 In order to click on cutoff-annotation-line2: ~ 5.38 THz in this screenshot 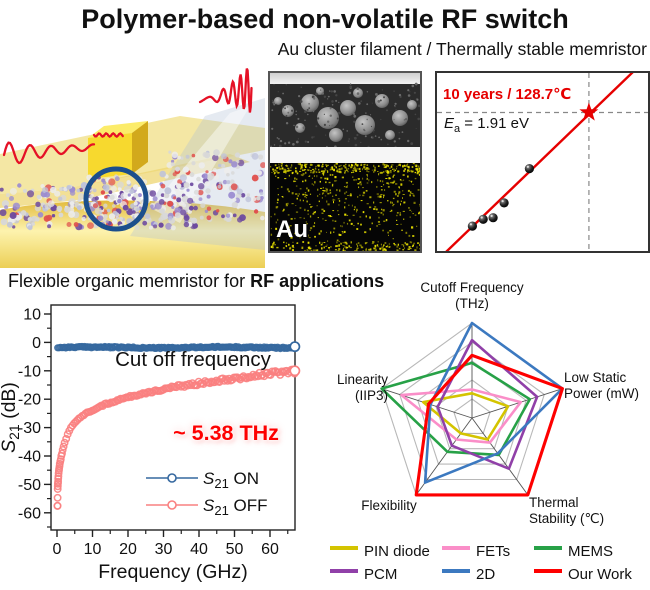, I will do `click(226, 433)`.